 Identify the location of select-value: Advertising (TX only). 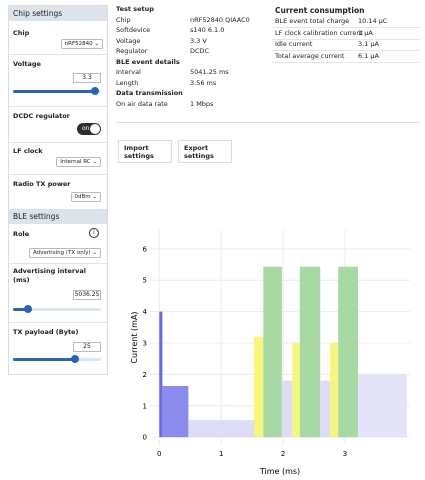
(61, 253).